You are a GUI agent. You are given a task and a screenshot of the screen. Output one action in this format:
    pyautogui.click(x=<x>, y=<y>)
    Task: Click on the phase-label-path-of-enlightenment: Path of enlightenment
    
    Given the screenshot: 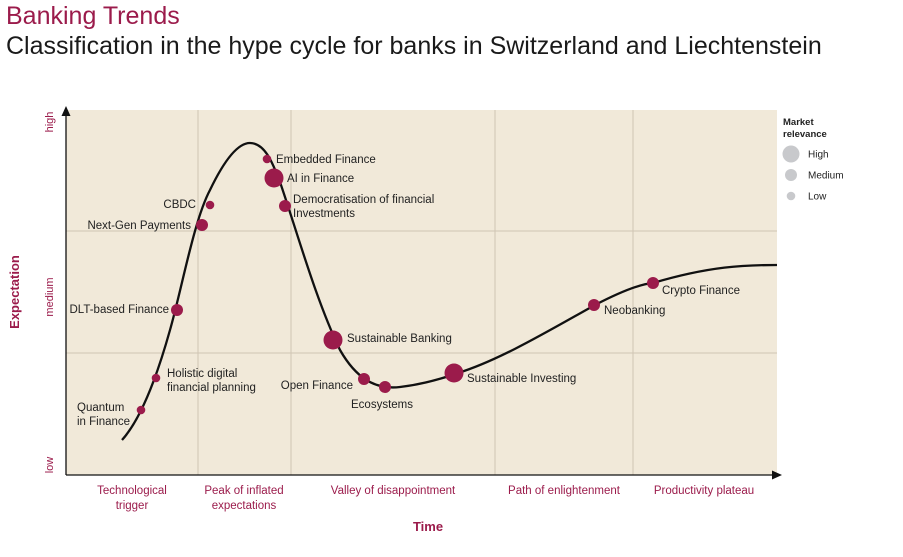 What is the action you would take?
    pyautogui.click(x=564, y=491)
    